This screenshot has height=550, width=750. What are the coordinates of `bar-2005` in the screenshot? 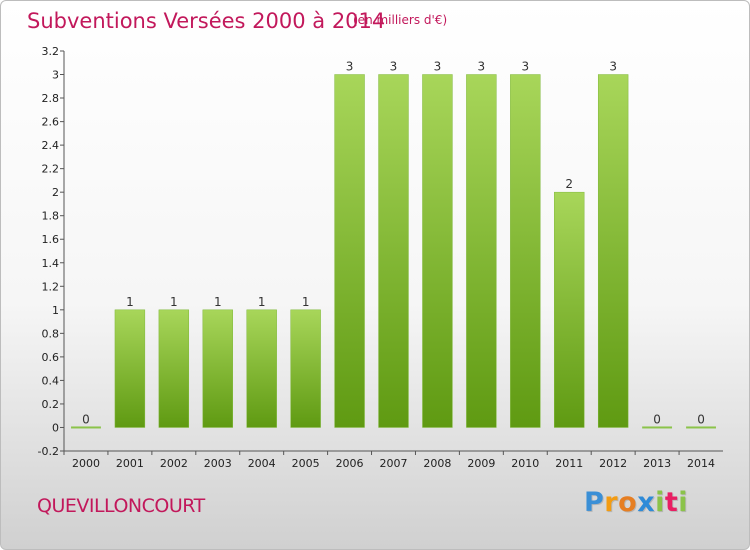 It's located at (305, 368).